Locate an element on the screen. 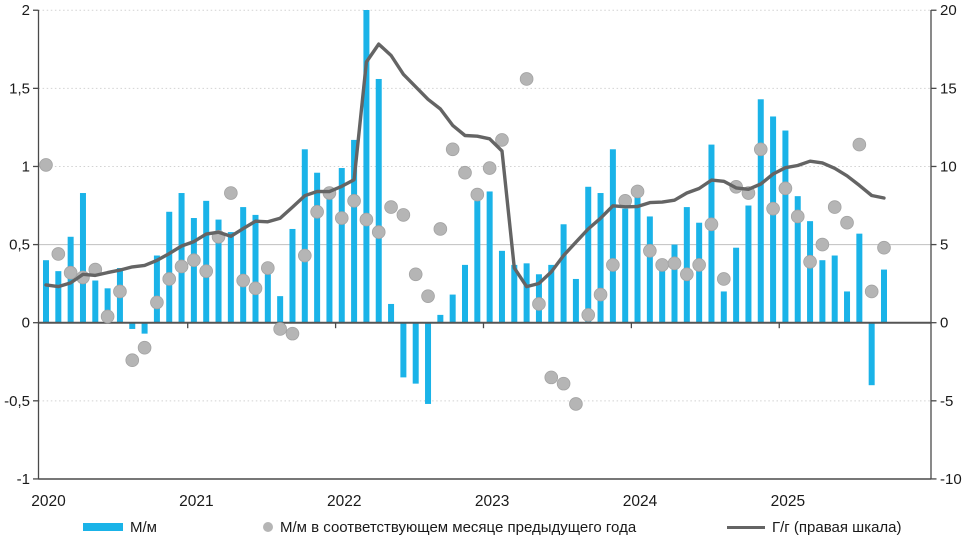 Image resolution: width=964 pixels, height=538 pixels. right-axis-label: 15 is located at coordinates (948, 88).